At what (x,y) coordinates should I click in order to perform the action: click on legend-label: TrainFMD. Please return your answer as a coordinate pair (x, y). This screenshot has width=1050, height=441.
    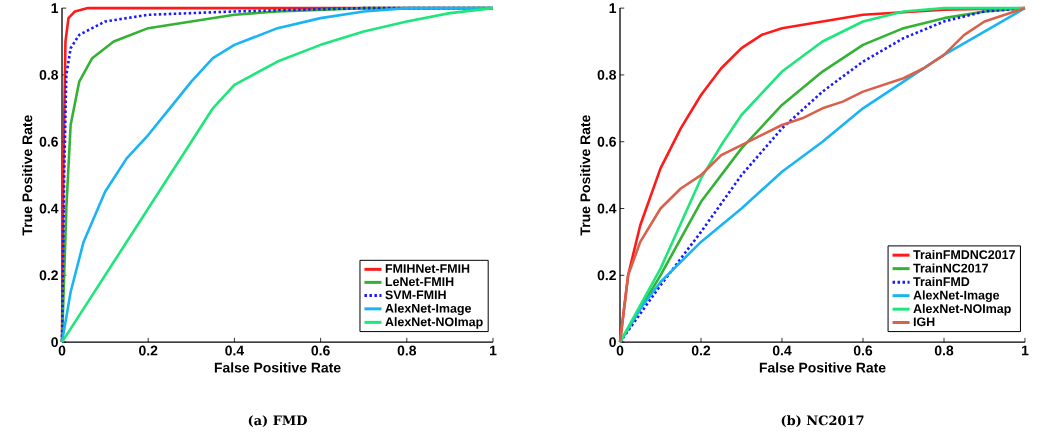
    Looking at the image, I should click on (941, 281).